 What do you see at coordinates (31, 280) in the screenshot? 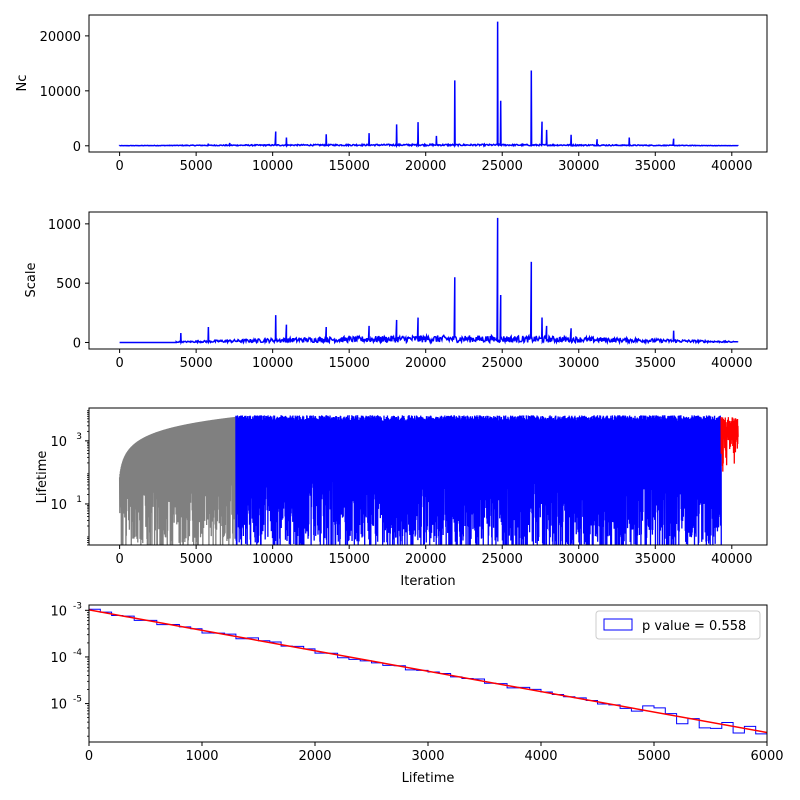
I see `scale-y-label: Scale` at bounding box center [31, 280].